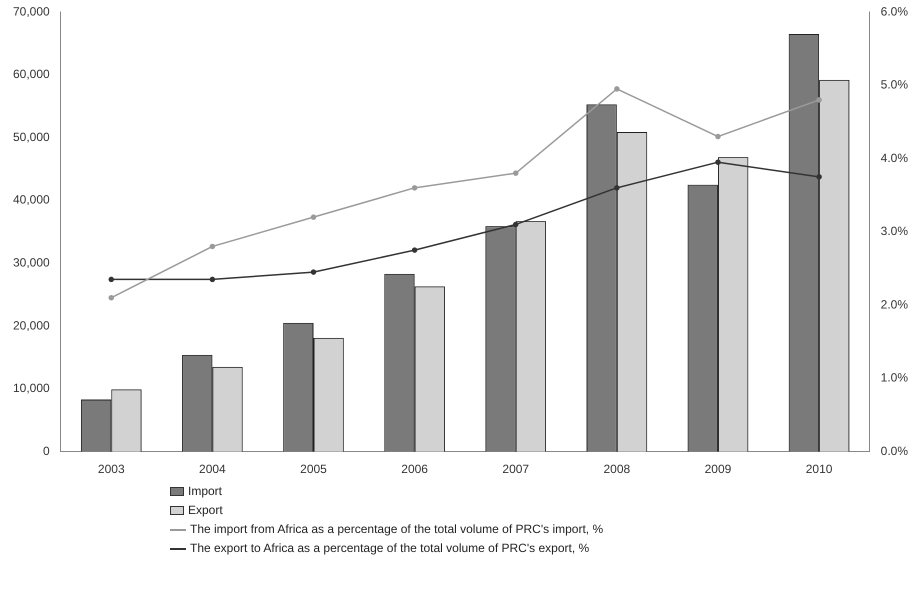 The image size is (921, 598). Describe the element at coordinates (31, 263) in the screenshot. I see `y-tick-label: 30,000` at that location.